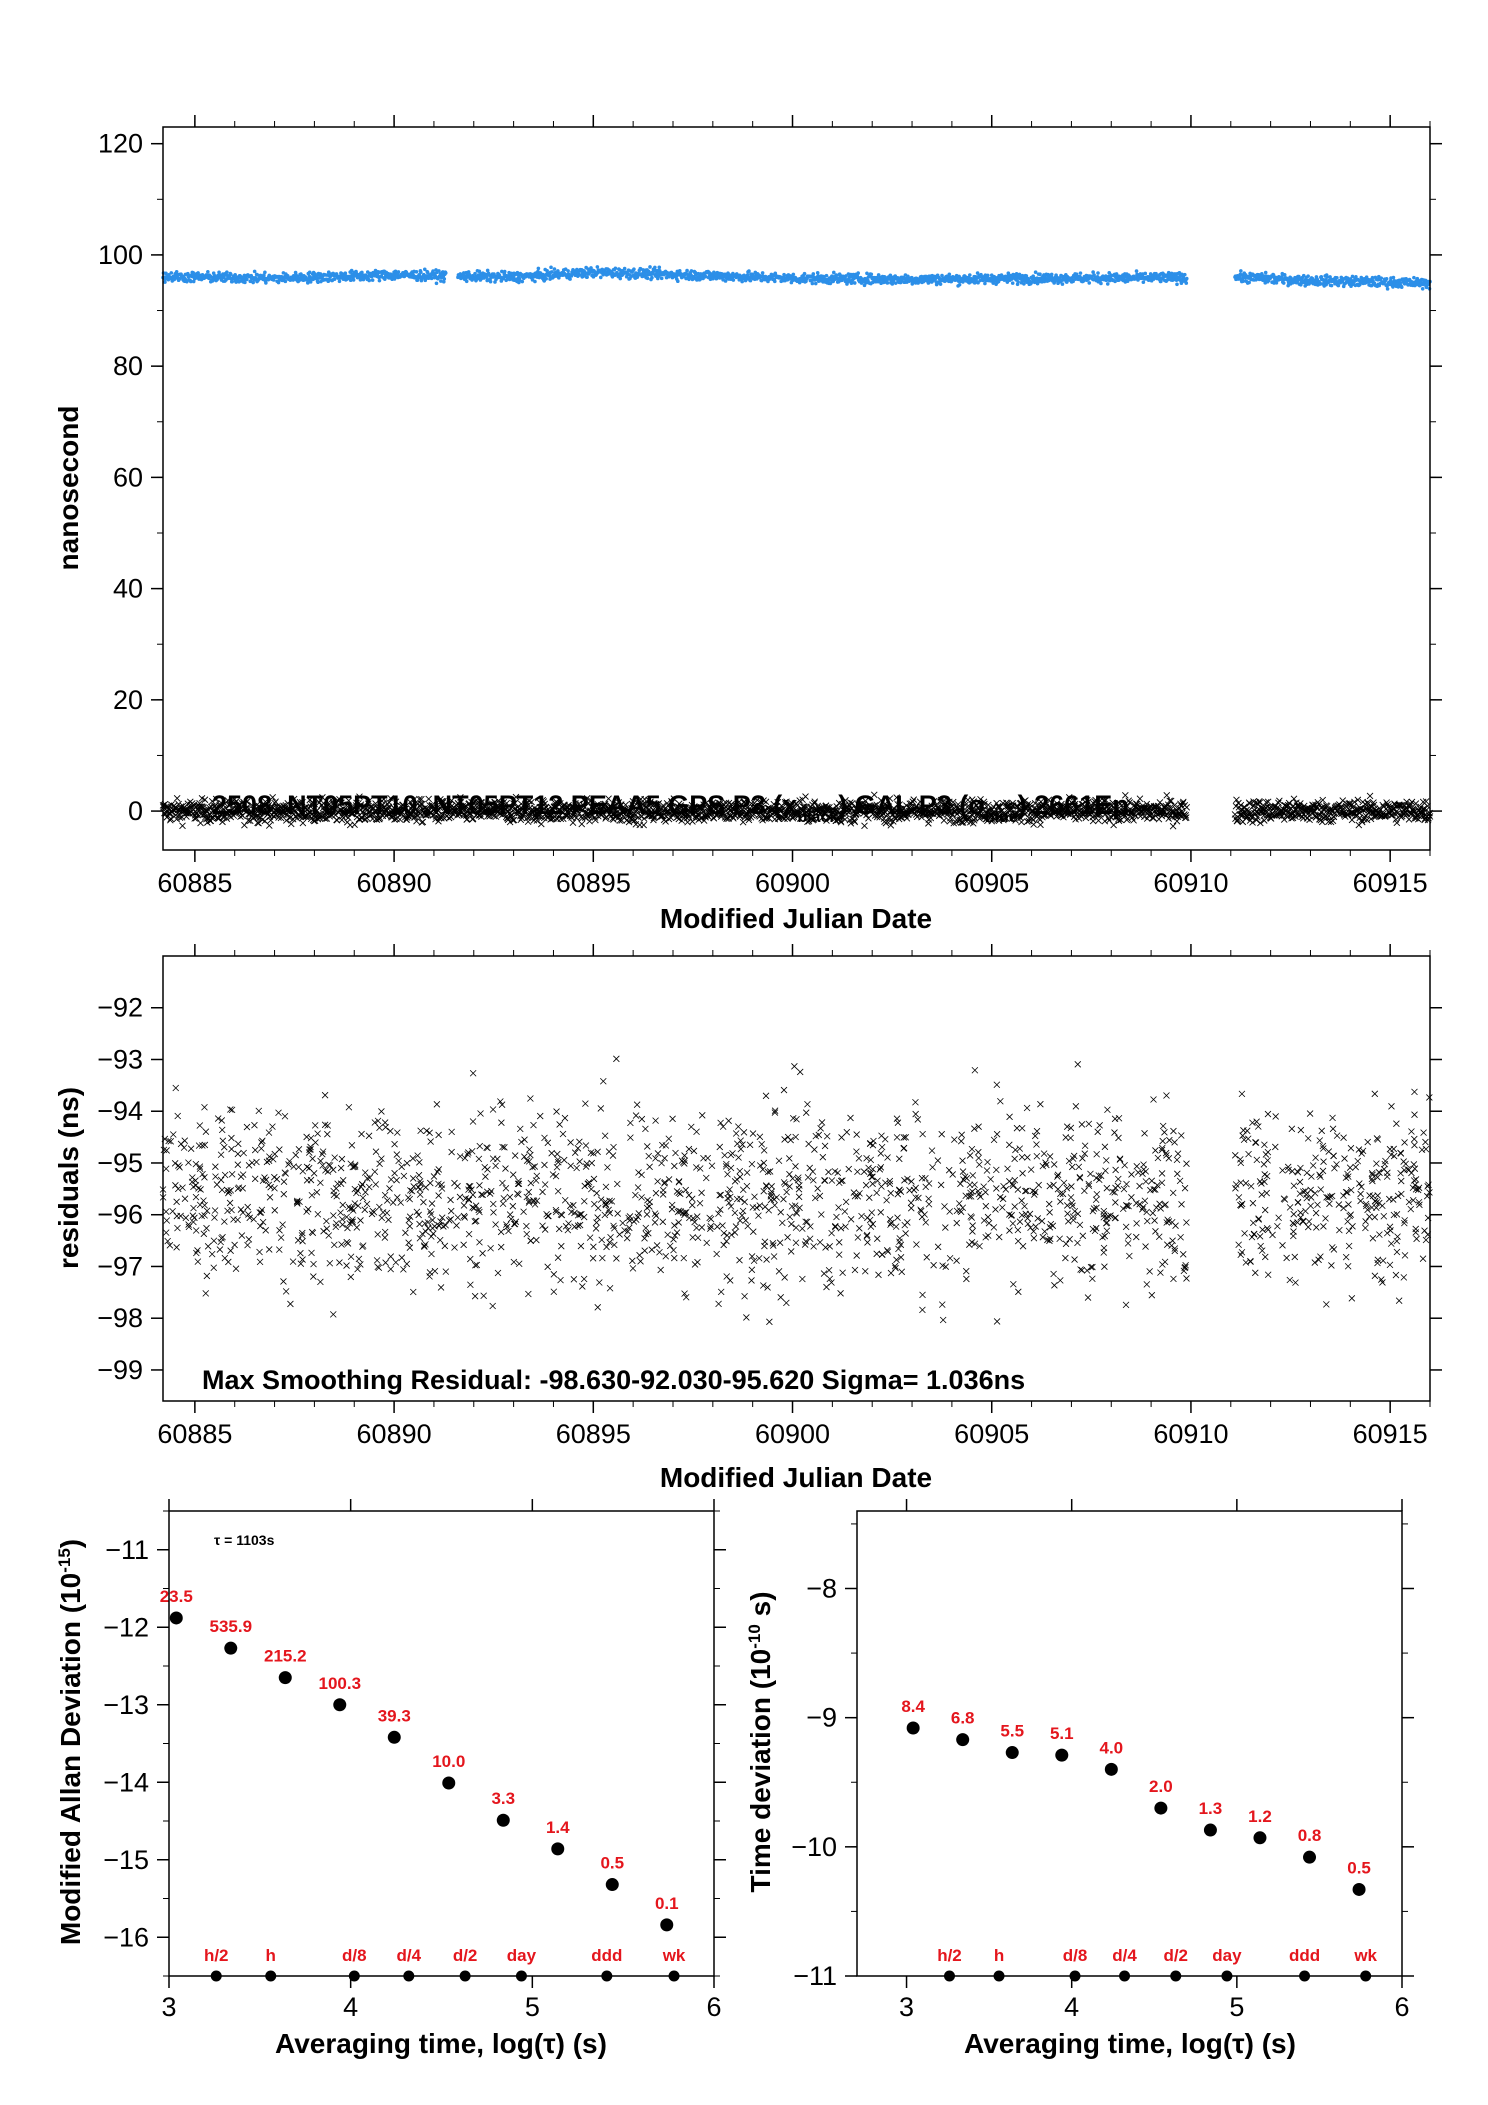 Image resolution: width=1488 pixels, height=2105 pixels. What do you see at coordinates (991, 883) in the screenshot?
I see `x-tick-label: 60905` at bounding box center [991, 883].